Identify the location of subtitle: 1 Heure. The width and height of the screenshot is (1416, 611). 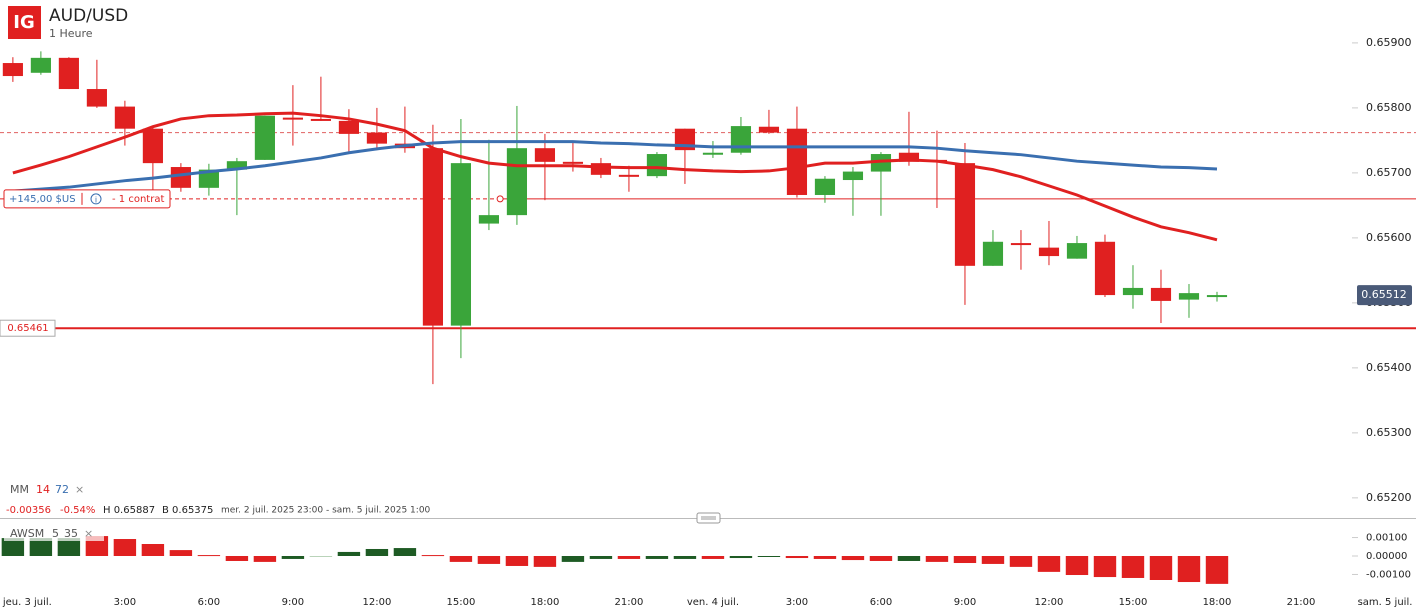
(71, 33).